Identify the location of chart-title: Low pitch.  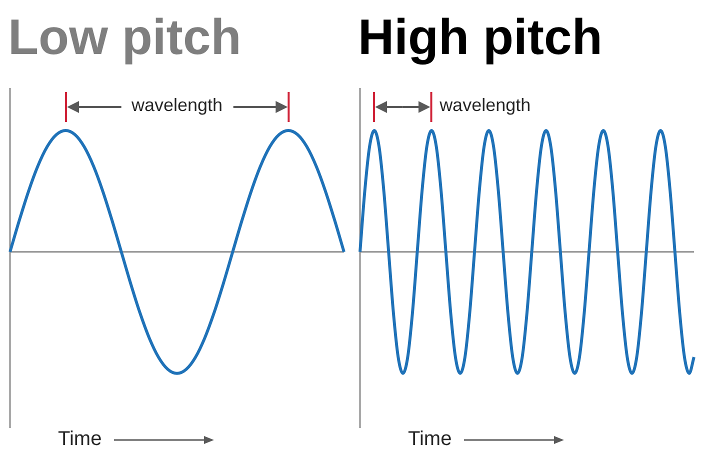
(125, 37).